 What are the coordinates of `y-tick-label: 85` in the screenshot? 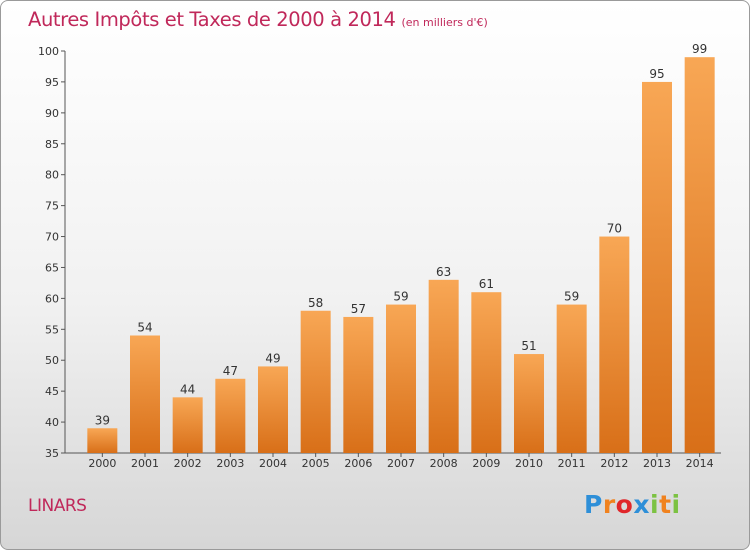 It's located at (52, 144).